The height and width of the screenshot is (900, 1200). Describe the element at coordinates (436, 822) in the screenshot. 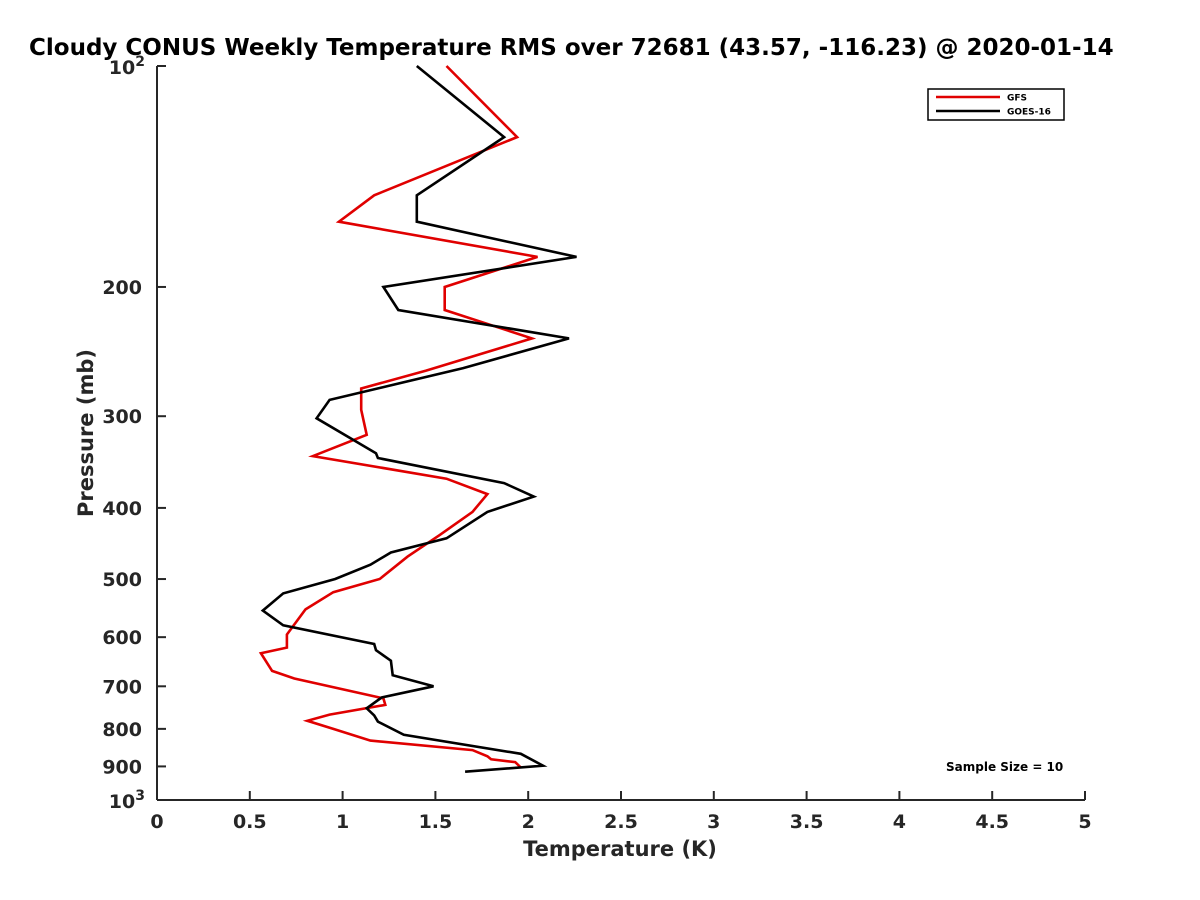

I see `x-tick-label: 1.5` at that location.